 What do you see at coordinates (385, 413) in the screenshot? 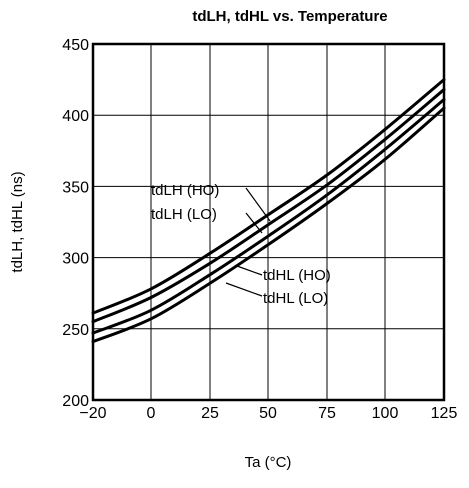
I see `x-tick-label: 100` at bounding box center [385, 413].